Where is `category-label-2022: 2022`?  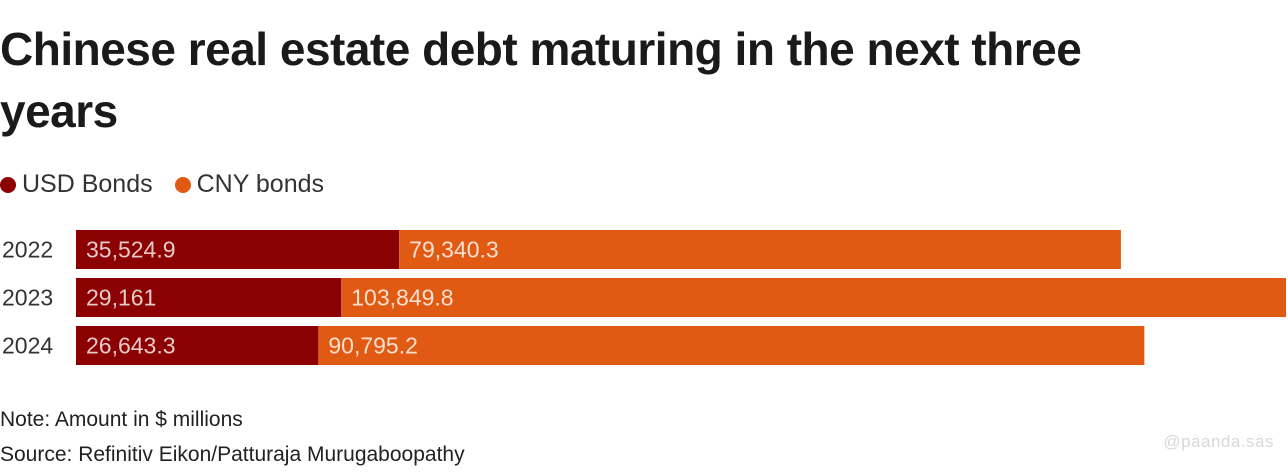
category-label-2022: 2022 is located at coordinates (27, 250).